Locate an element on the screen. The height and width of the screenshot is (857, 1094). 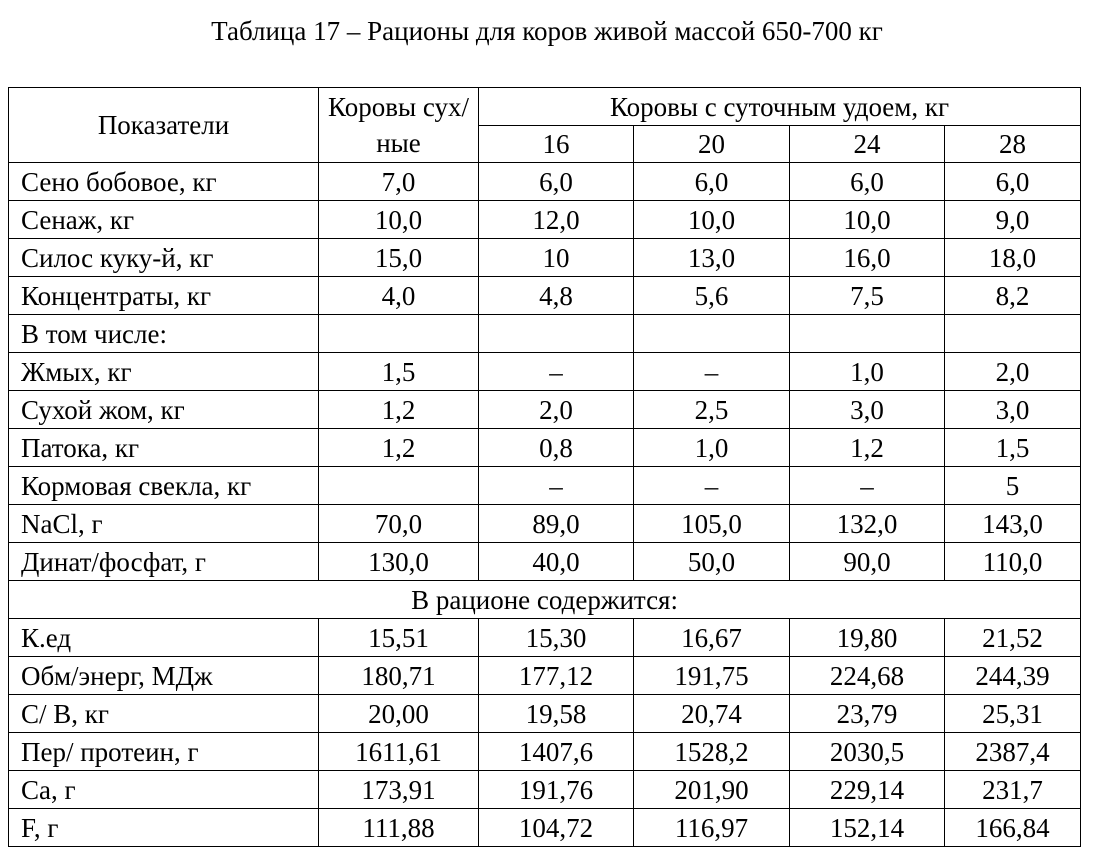
table-row: NaCl, г 70,0 89,0 105,0 132,0 143,0 is located at coordinates (545, 523).